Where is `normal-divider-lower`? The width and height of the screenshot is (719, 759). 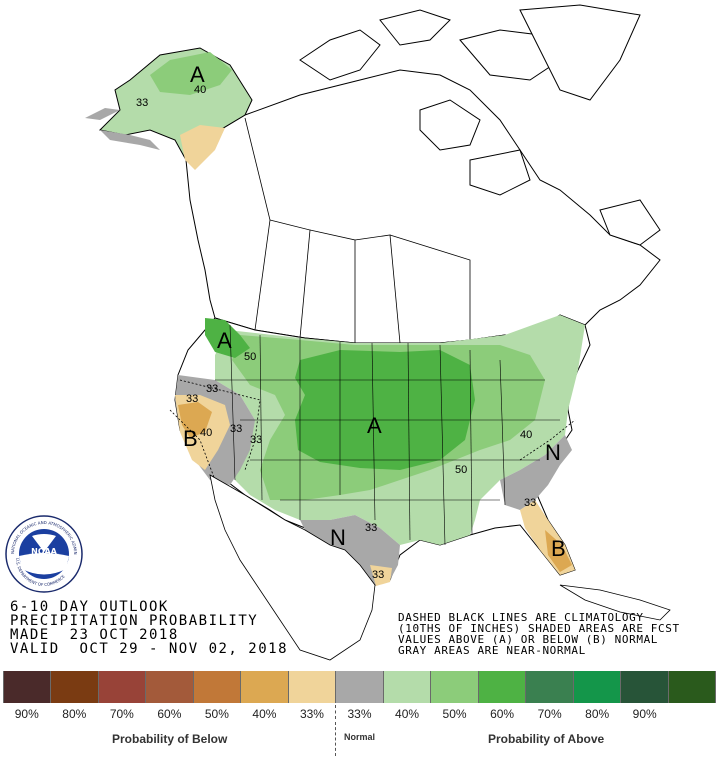 normal-divider-lower is located at coordinates (335, 739).